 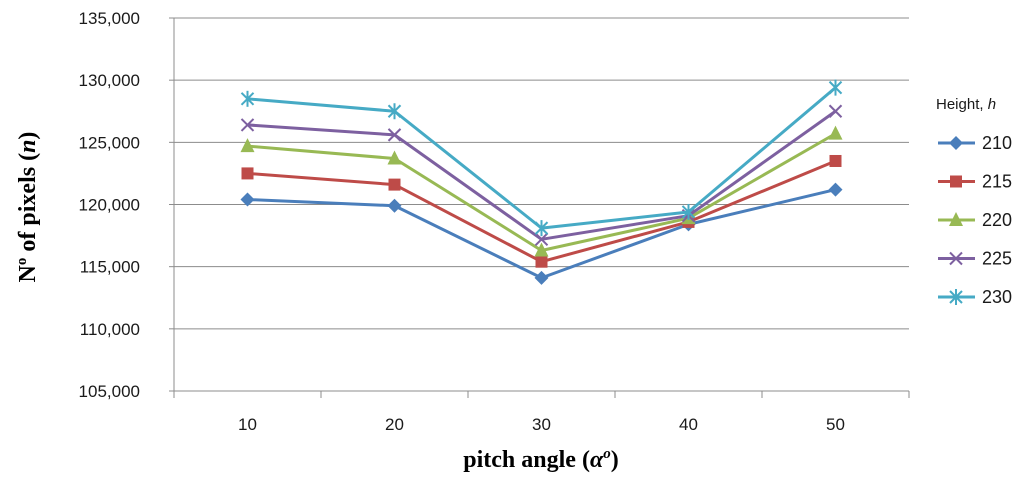 I want to click on y-tick-label: 110,000, so click(x=110, y=329).